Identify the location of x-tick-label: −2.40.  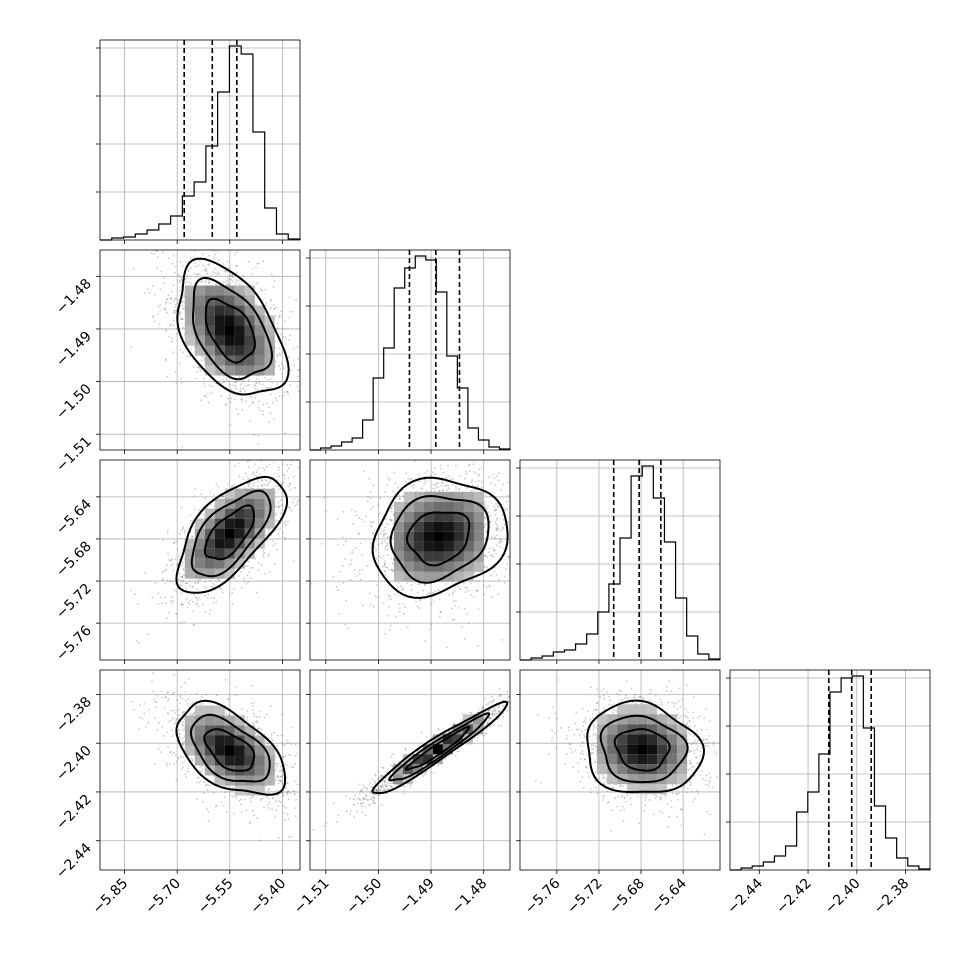
(843, 897).